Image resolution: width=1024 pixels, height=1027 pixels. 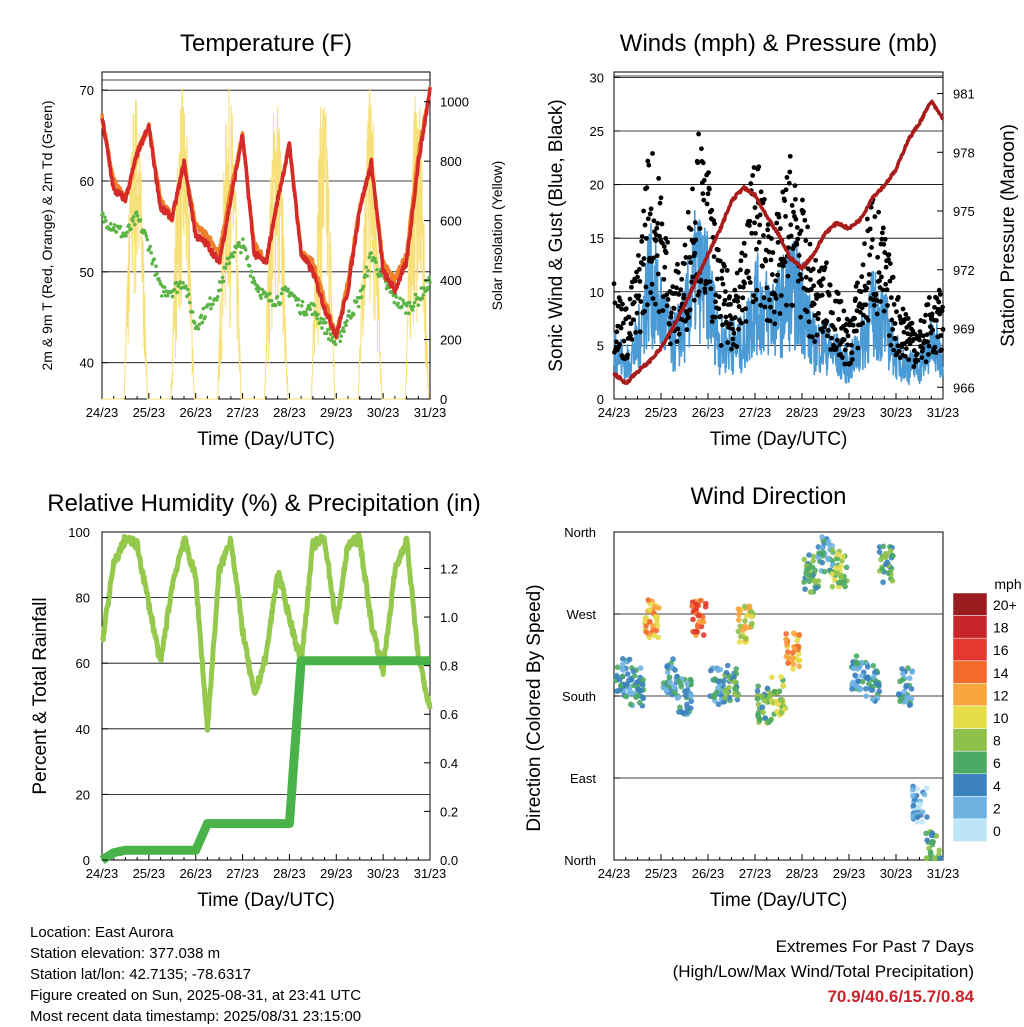 What do you see at coordinates (449, 714) in the screenshot?
I see `y2-tick-label: 0.6` at bounding box center [449, 714].